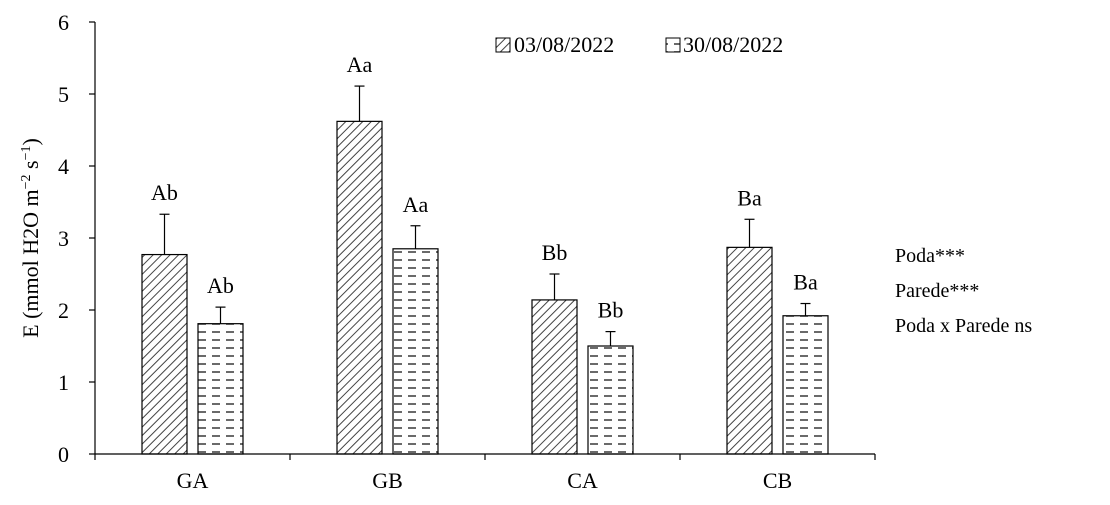 The height and width of the screenshot is (505, 1110). What do you see at coordinates (164, 354) in the screenshot?
I see `bar-series-1-ga` at bounding box center [164, 354].